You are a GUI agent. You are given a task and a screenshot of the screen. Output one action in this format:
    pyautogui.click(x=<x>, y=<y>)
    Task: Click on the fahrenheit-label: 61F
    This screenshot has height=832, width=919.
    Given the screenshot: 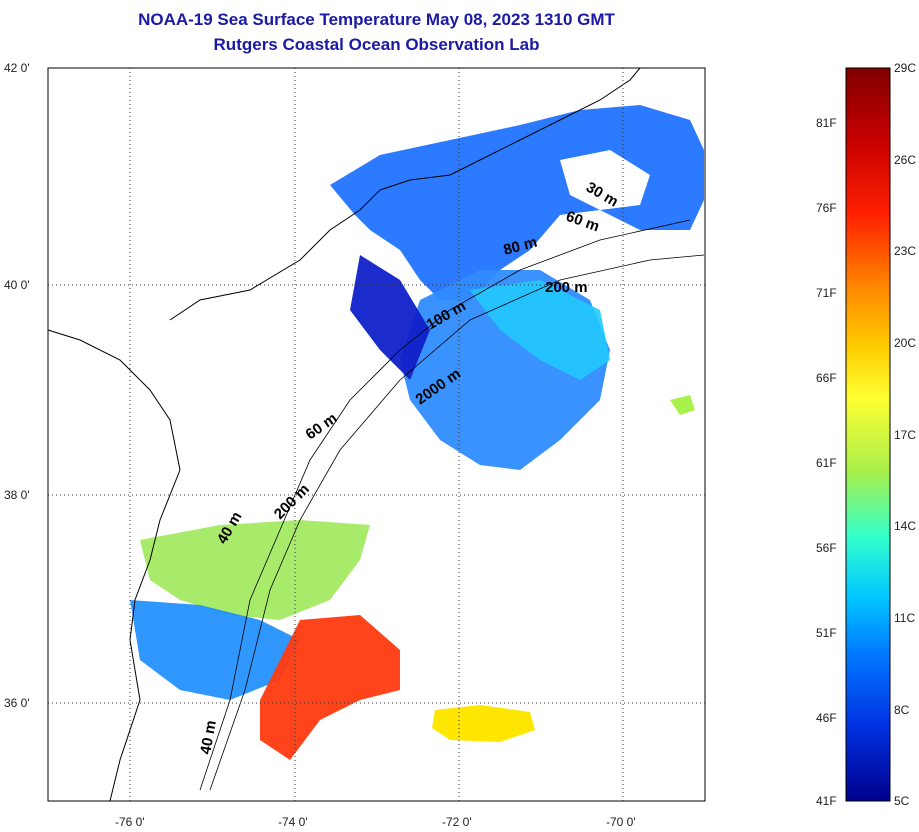 What is the action you would take?
    pyautogui.click(x=826, y=463)
    